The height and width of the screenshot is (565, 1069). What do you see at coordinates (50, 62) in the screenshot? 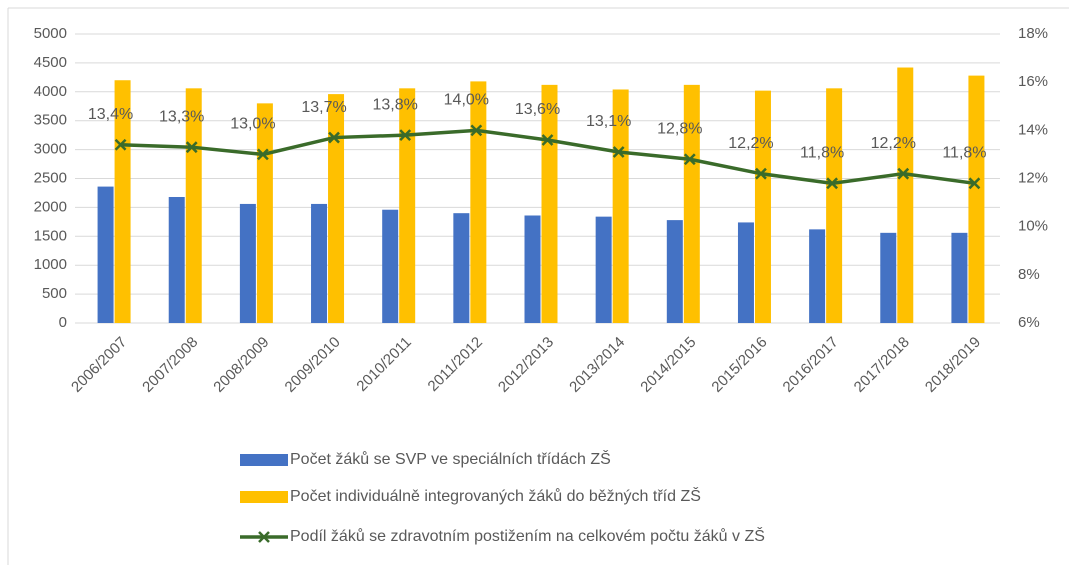
I see `y-tick-label: 4500` at bounding box center [50, 62].